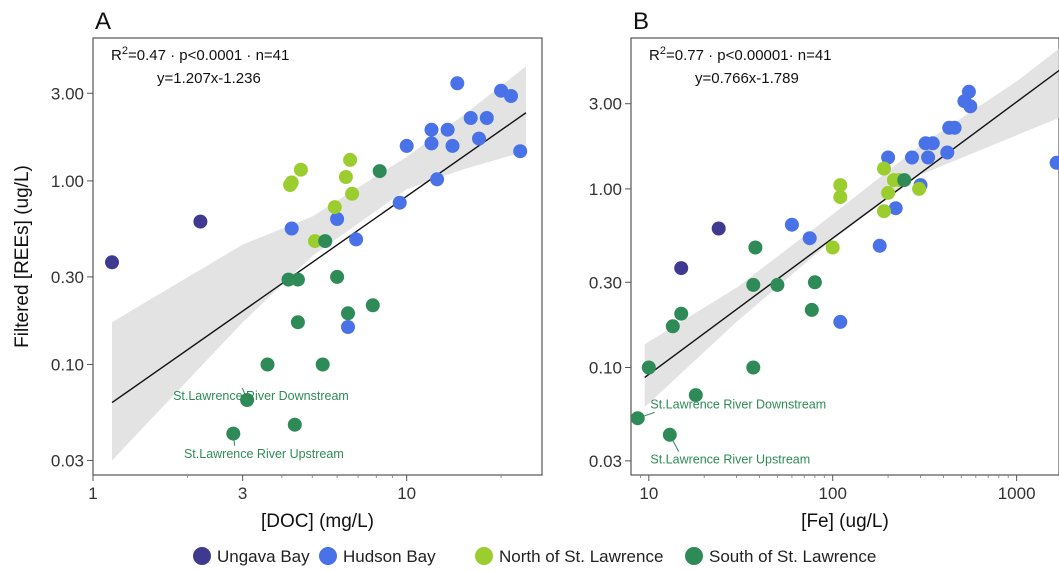 This screenshot has height=571, width=1059. Describe the element at coordinates (740, 54) in the screenshot. I see `stats-text: R2=0.77 · p<0.00001· n=41` at that location.